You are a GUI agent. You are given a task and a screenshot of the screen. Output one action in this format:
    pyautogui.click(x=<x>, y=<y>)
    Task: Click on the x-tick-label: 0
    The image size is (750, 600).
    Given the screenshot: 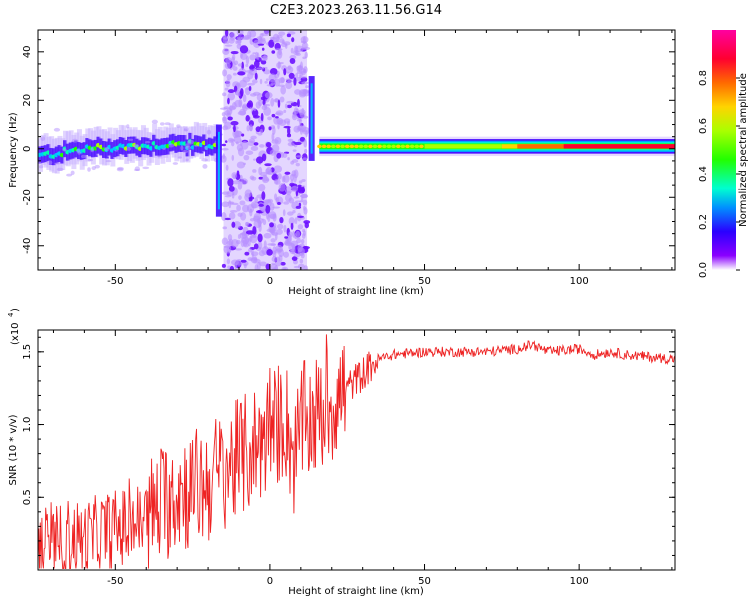 What is the action you would take?
    pyautogui.click(x=270, y=581)
    